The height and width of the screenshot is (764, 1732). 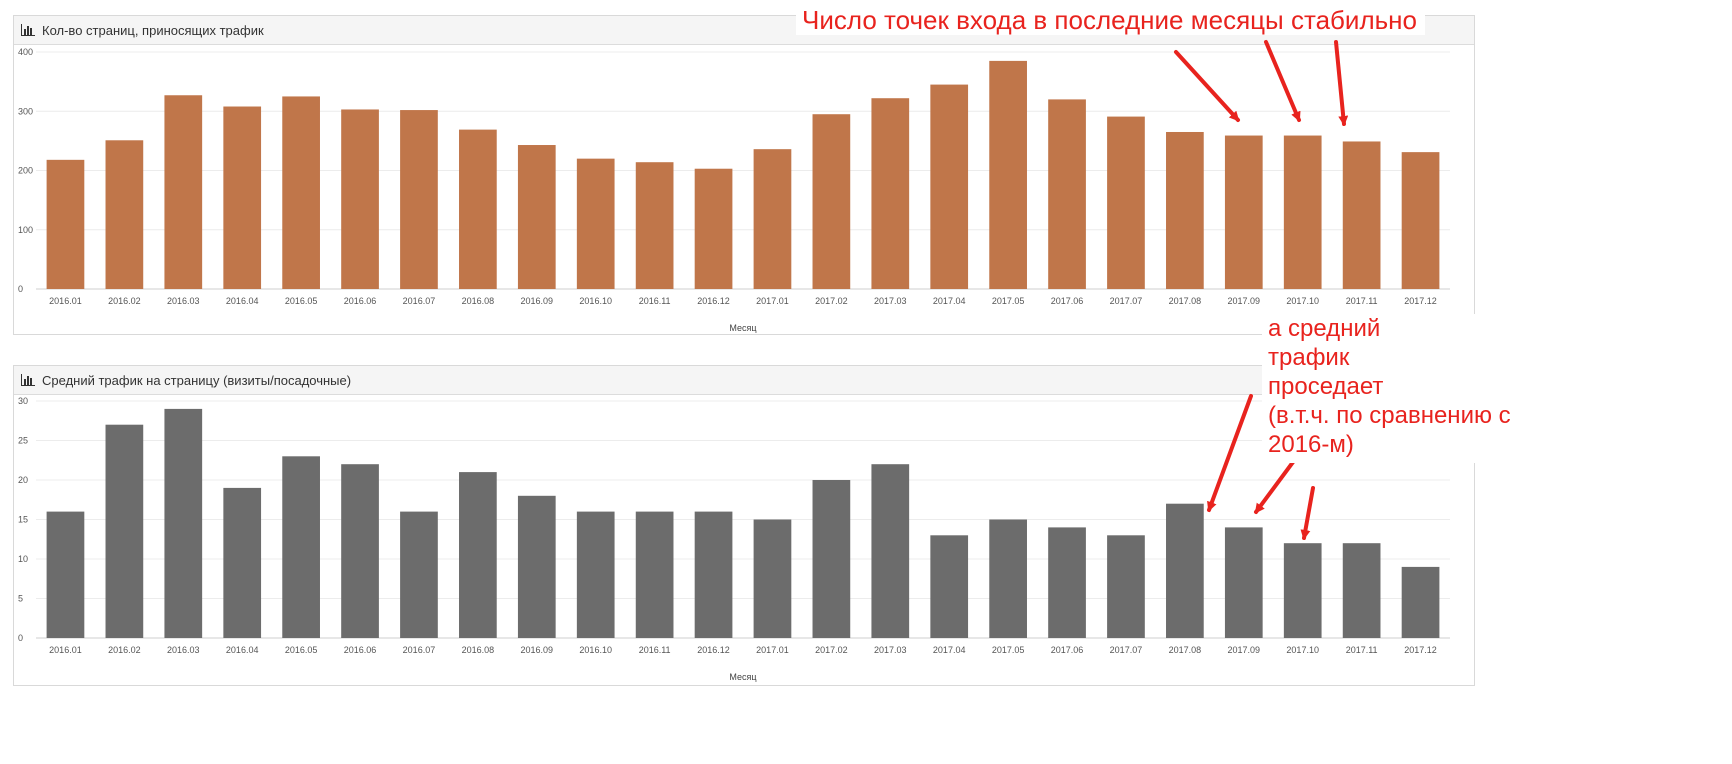 What do you see at coordinates (1244, 650) in the screenshot?
I see `x-tick-label: 2017.09` at bounding box center [1244, 650].